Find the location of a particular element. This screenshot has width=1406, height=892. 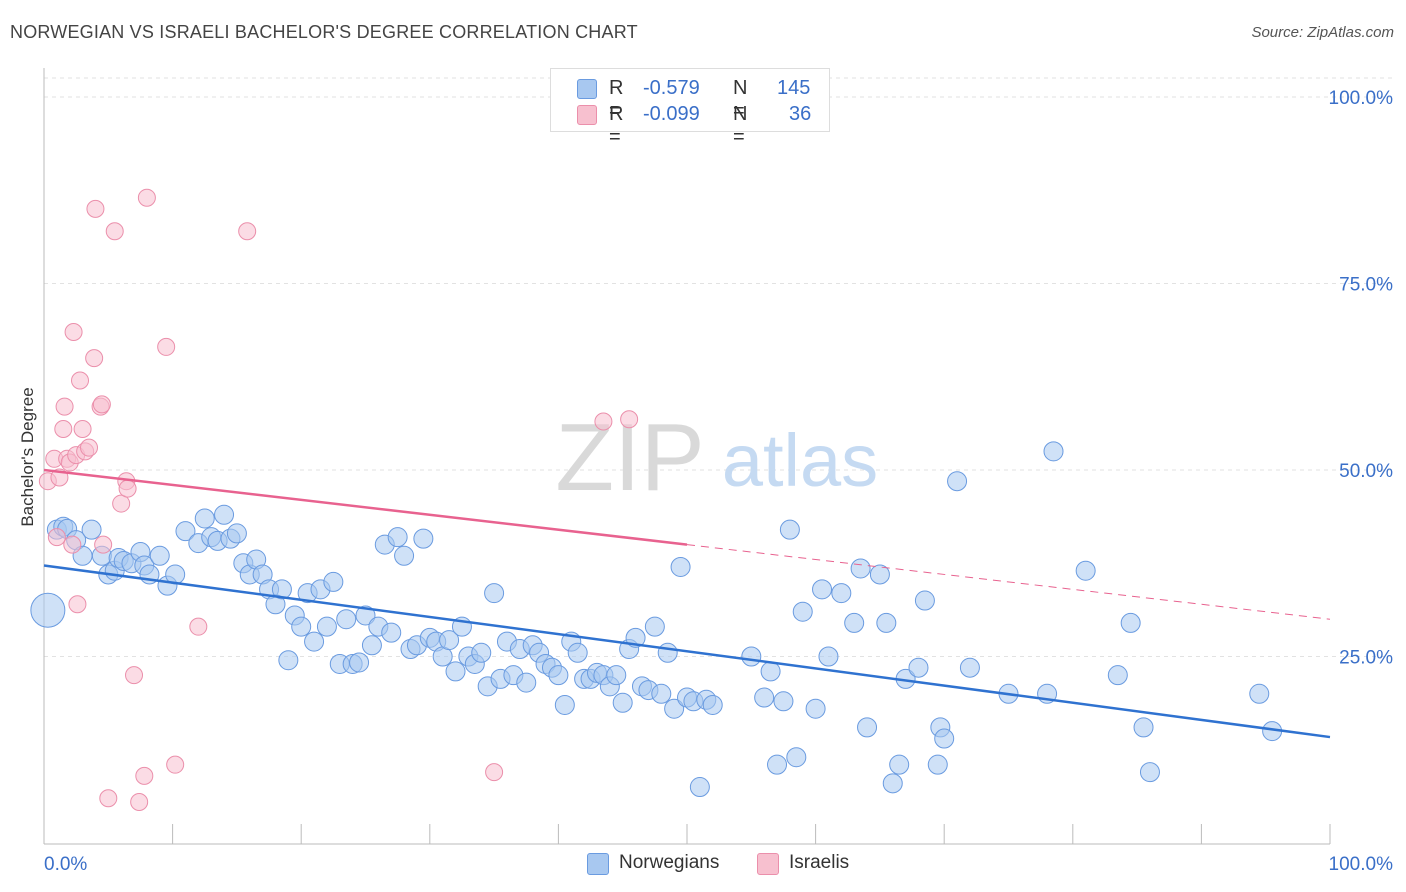

norwegian-legend-swatch is located at coordinates (598, 864).